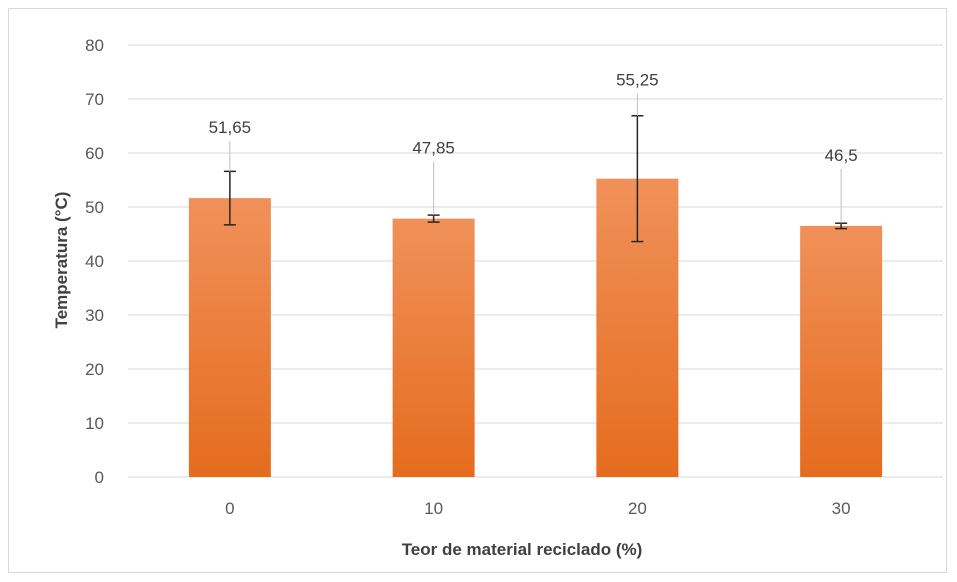  Describe the element at coordinates (229, 508) in the screenshot. I see `x-tick-label-0: 0` at that location.